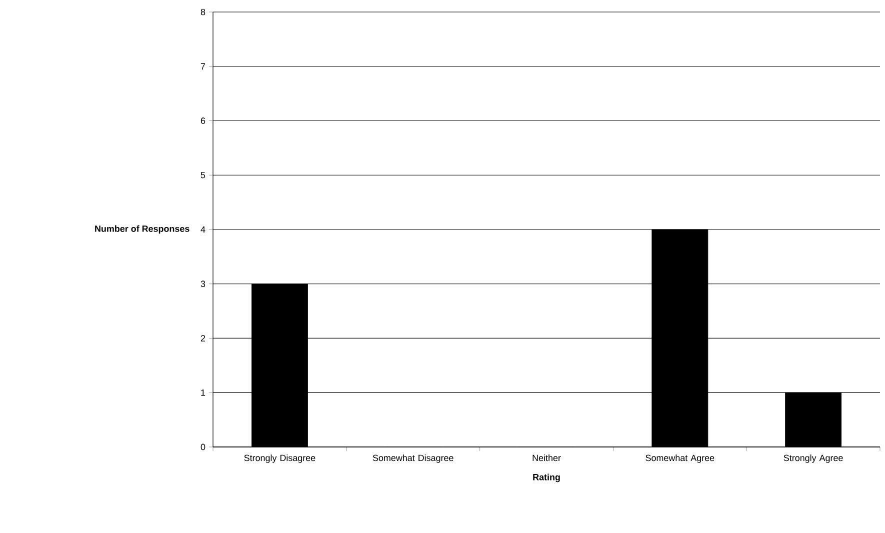 This screenshot has width=885, height=533. Describe the element at coordinates (203, 338) in the screenshot. I see `y-tick-label: 2` at that location.